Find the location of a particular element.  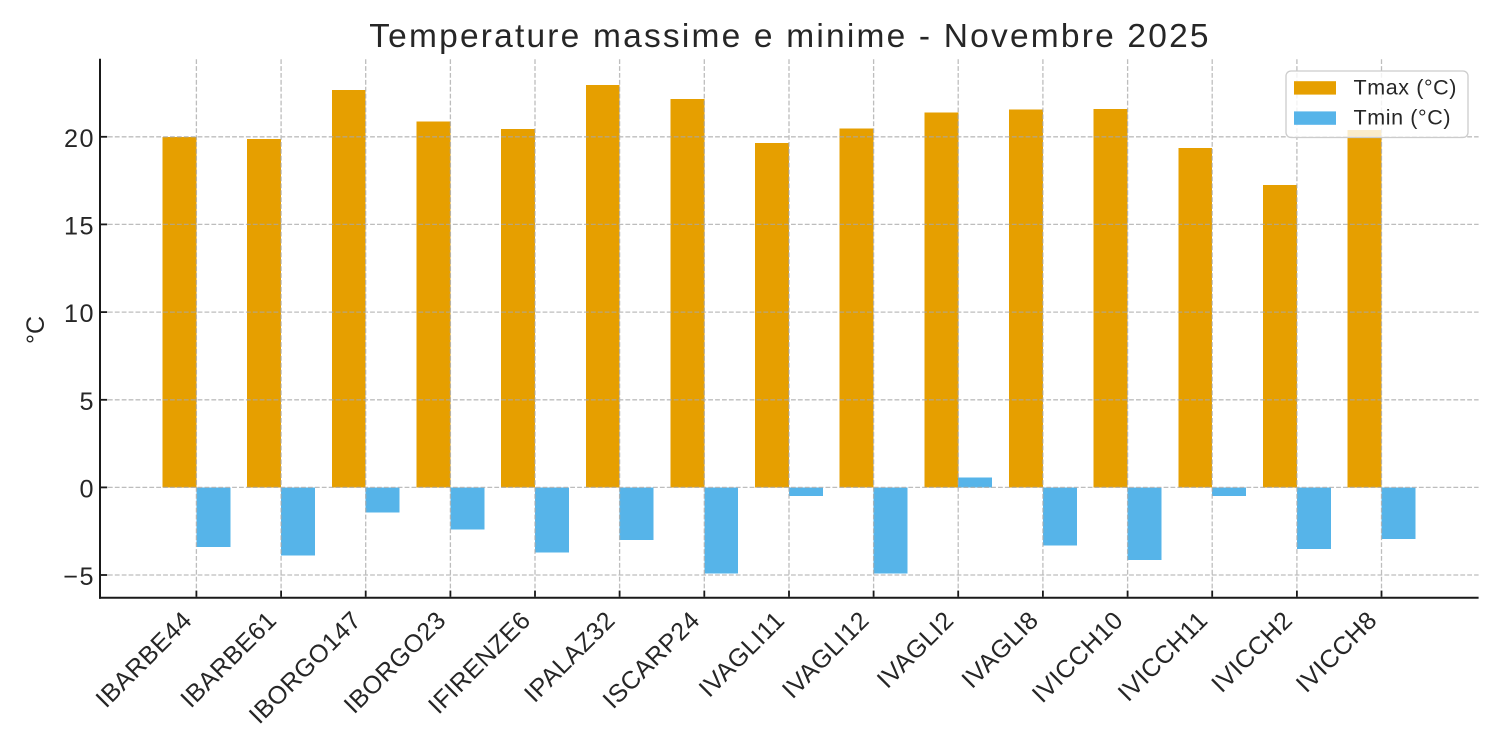

svg-text: 5 is located at coordinates (87, 402).